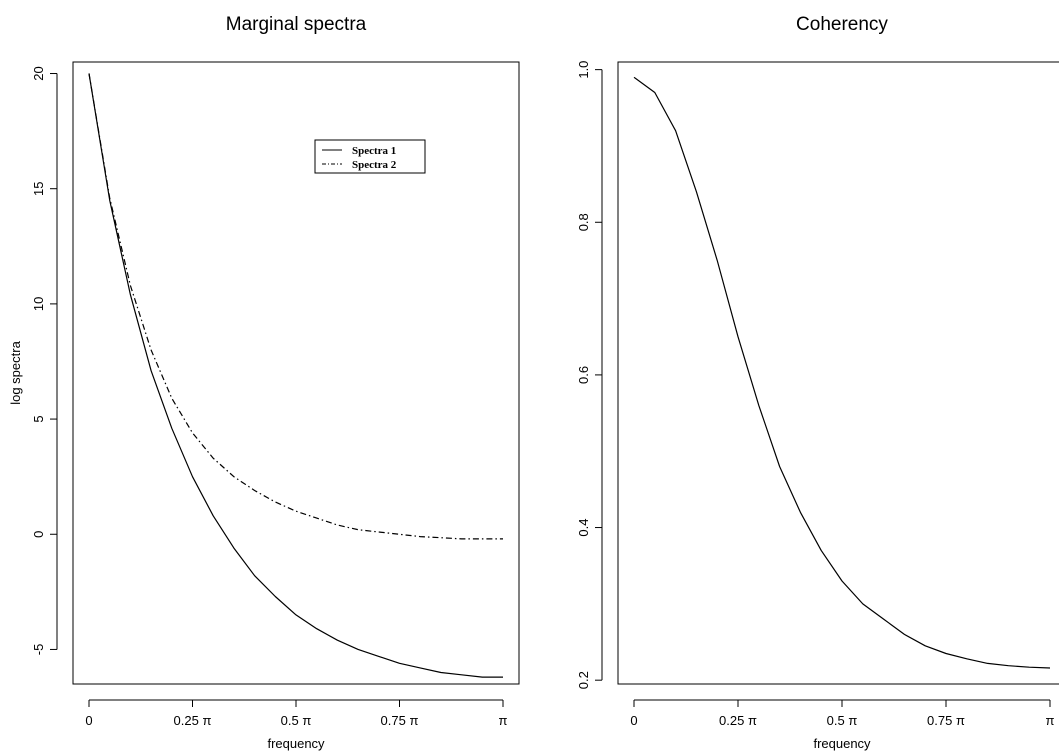 The width and height of the screenshot is (1059, 754). What do you see at coordinates (374, 151) in the screenshot?
I see `legend-label-spectra-1: Spectra 1` at bounding box center [374, 151].